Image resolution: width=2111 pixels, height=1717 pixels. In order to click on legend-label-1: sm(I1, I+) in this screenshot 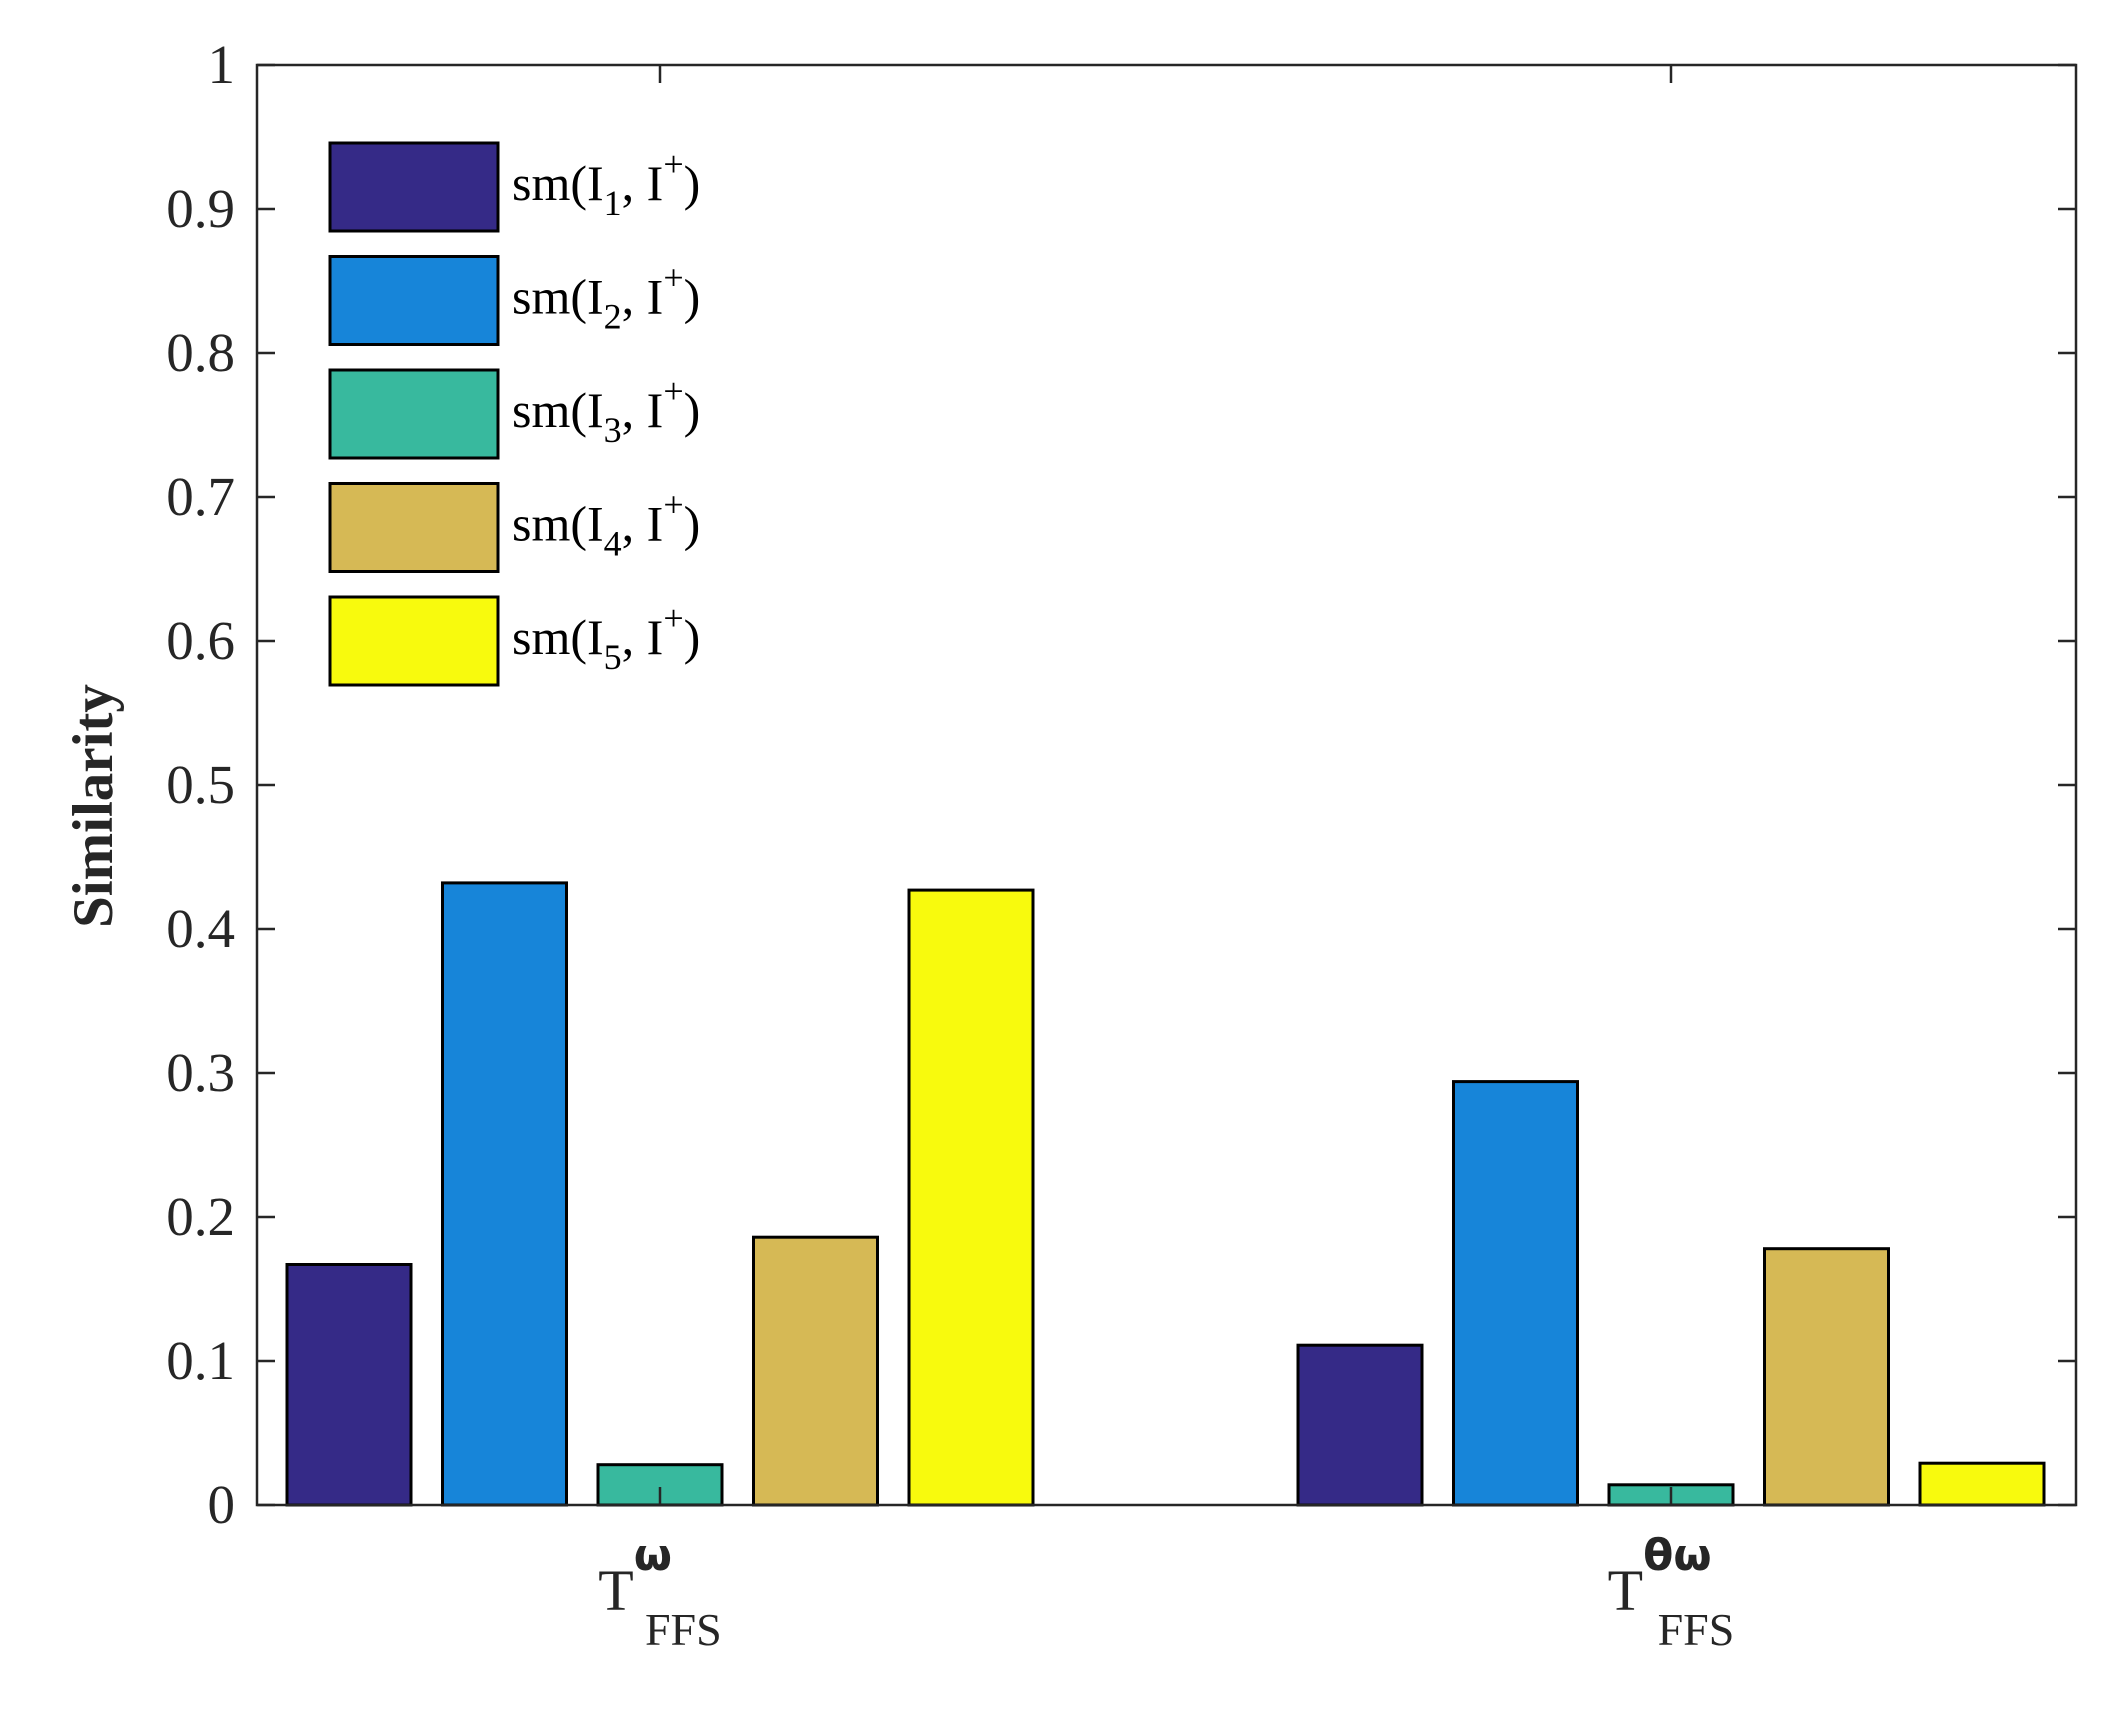, I will do `click(606, 183)`.